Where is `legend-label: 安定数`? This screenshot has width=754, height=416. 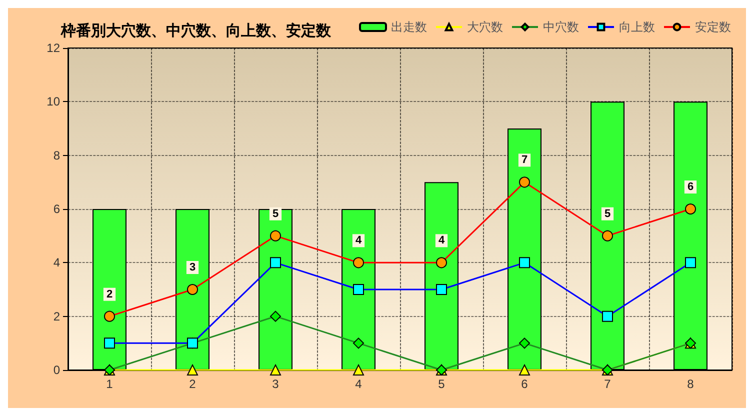
legend-label: 安定数 is located at coordinates (713, 27).